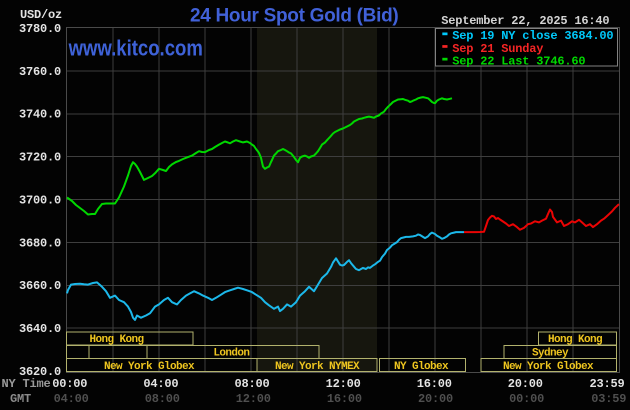  Describe the element at coordinates (40, 72) in the screenshot. I see `svg-text: 3760.0` at that location.